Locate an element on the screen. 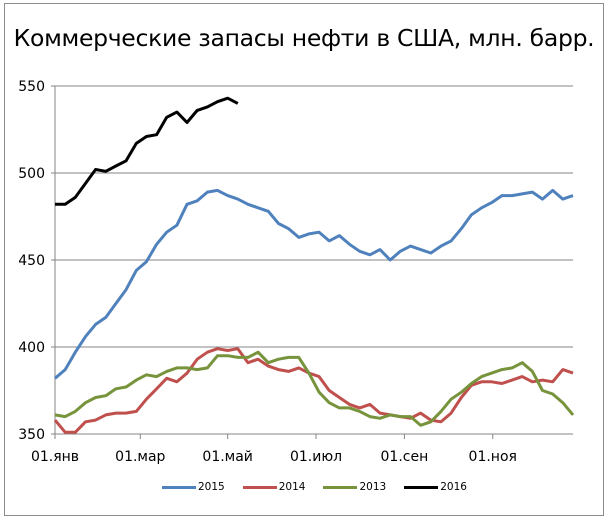  legend-swatch-2015 is located at coordinates (179, 487).